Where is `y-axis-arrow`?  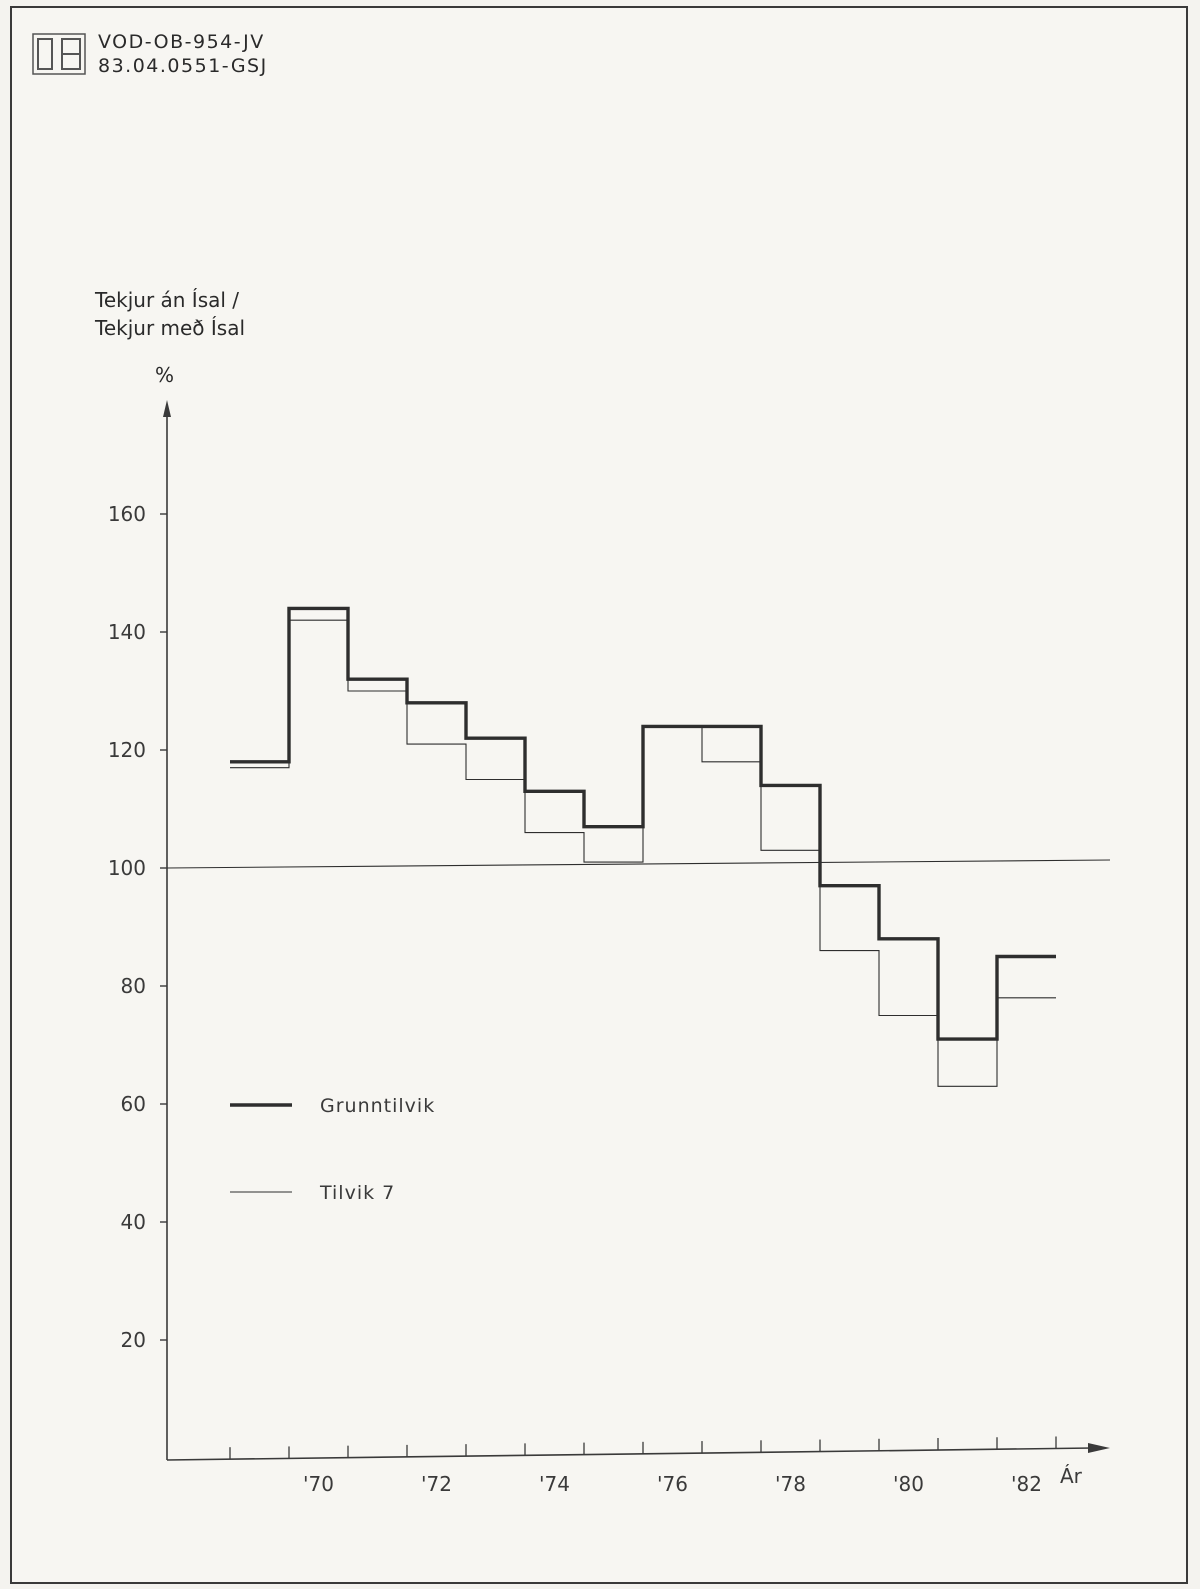
y-axis-arrow is located at coordinates (167, 408).